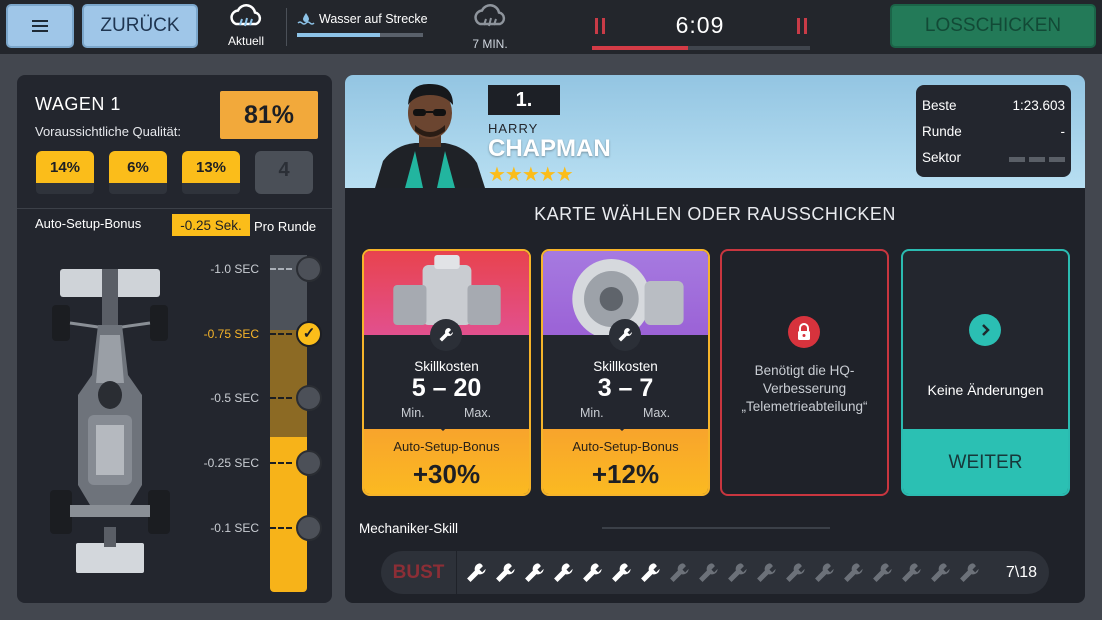 This screenshot has height=620, width=1102. I want to click on bonus-value: +30%, so click(446, 474).